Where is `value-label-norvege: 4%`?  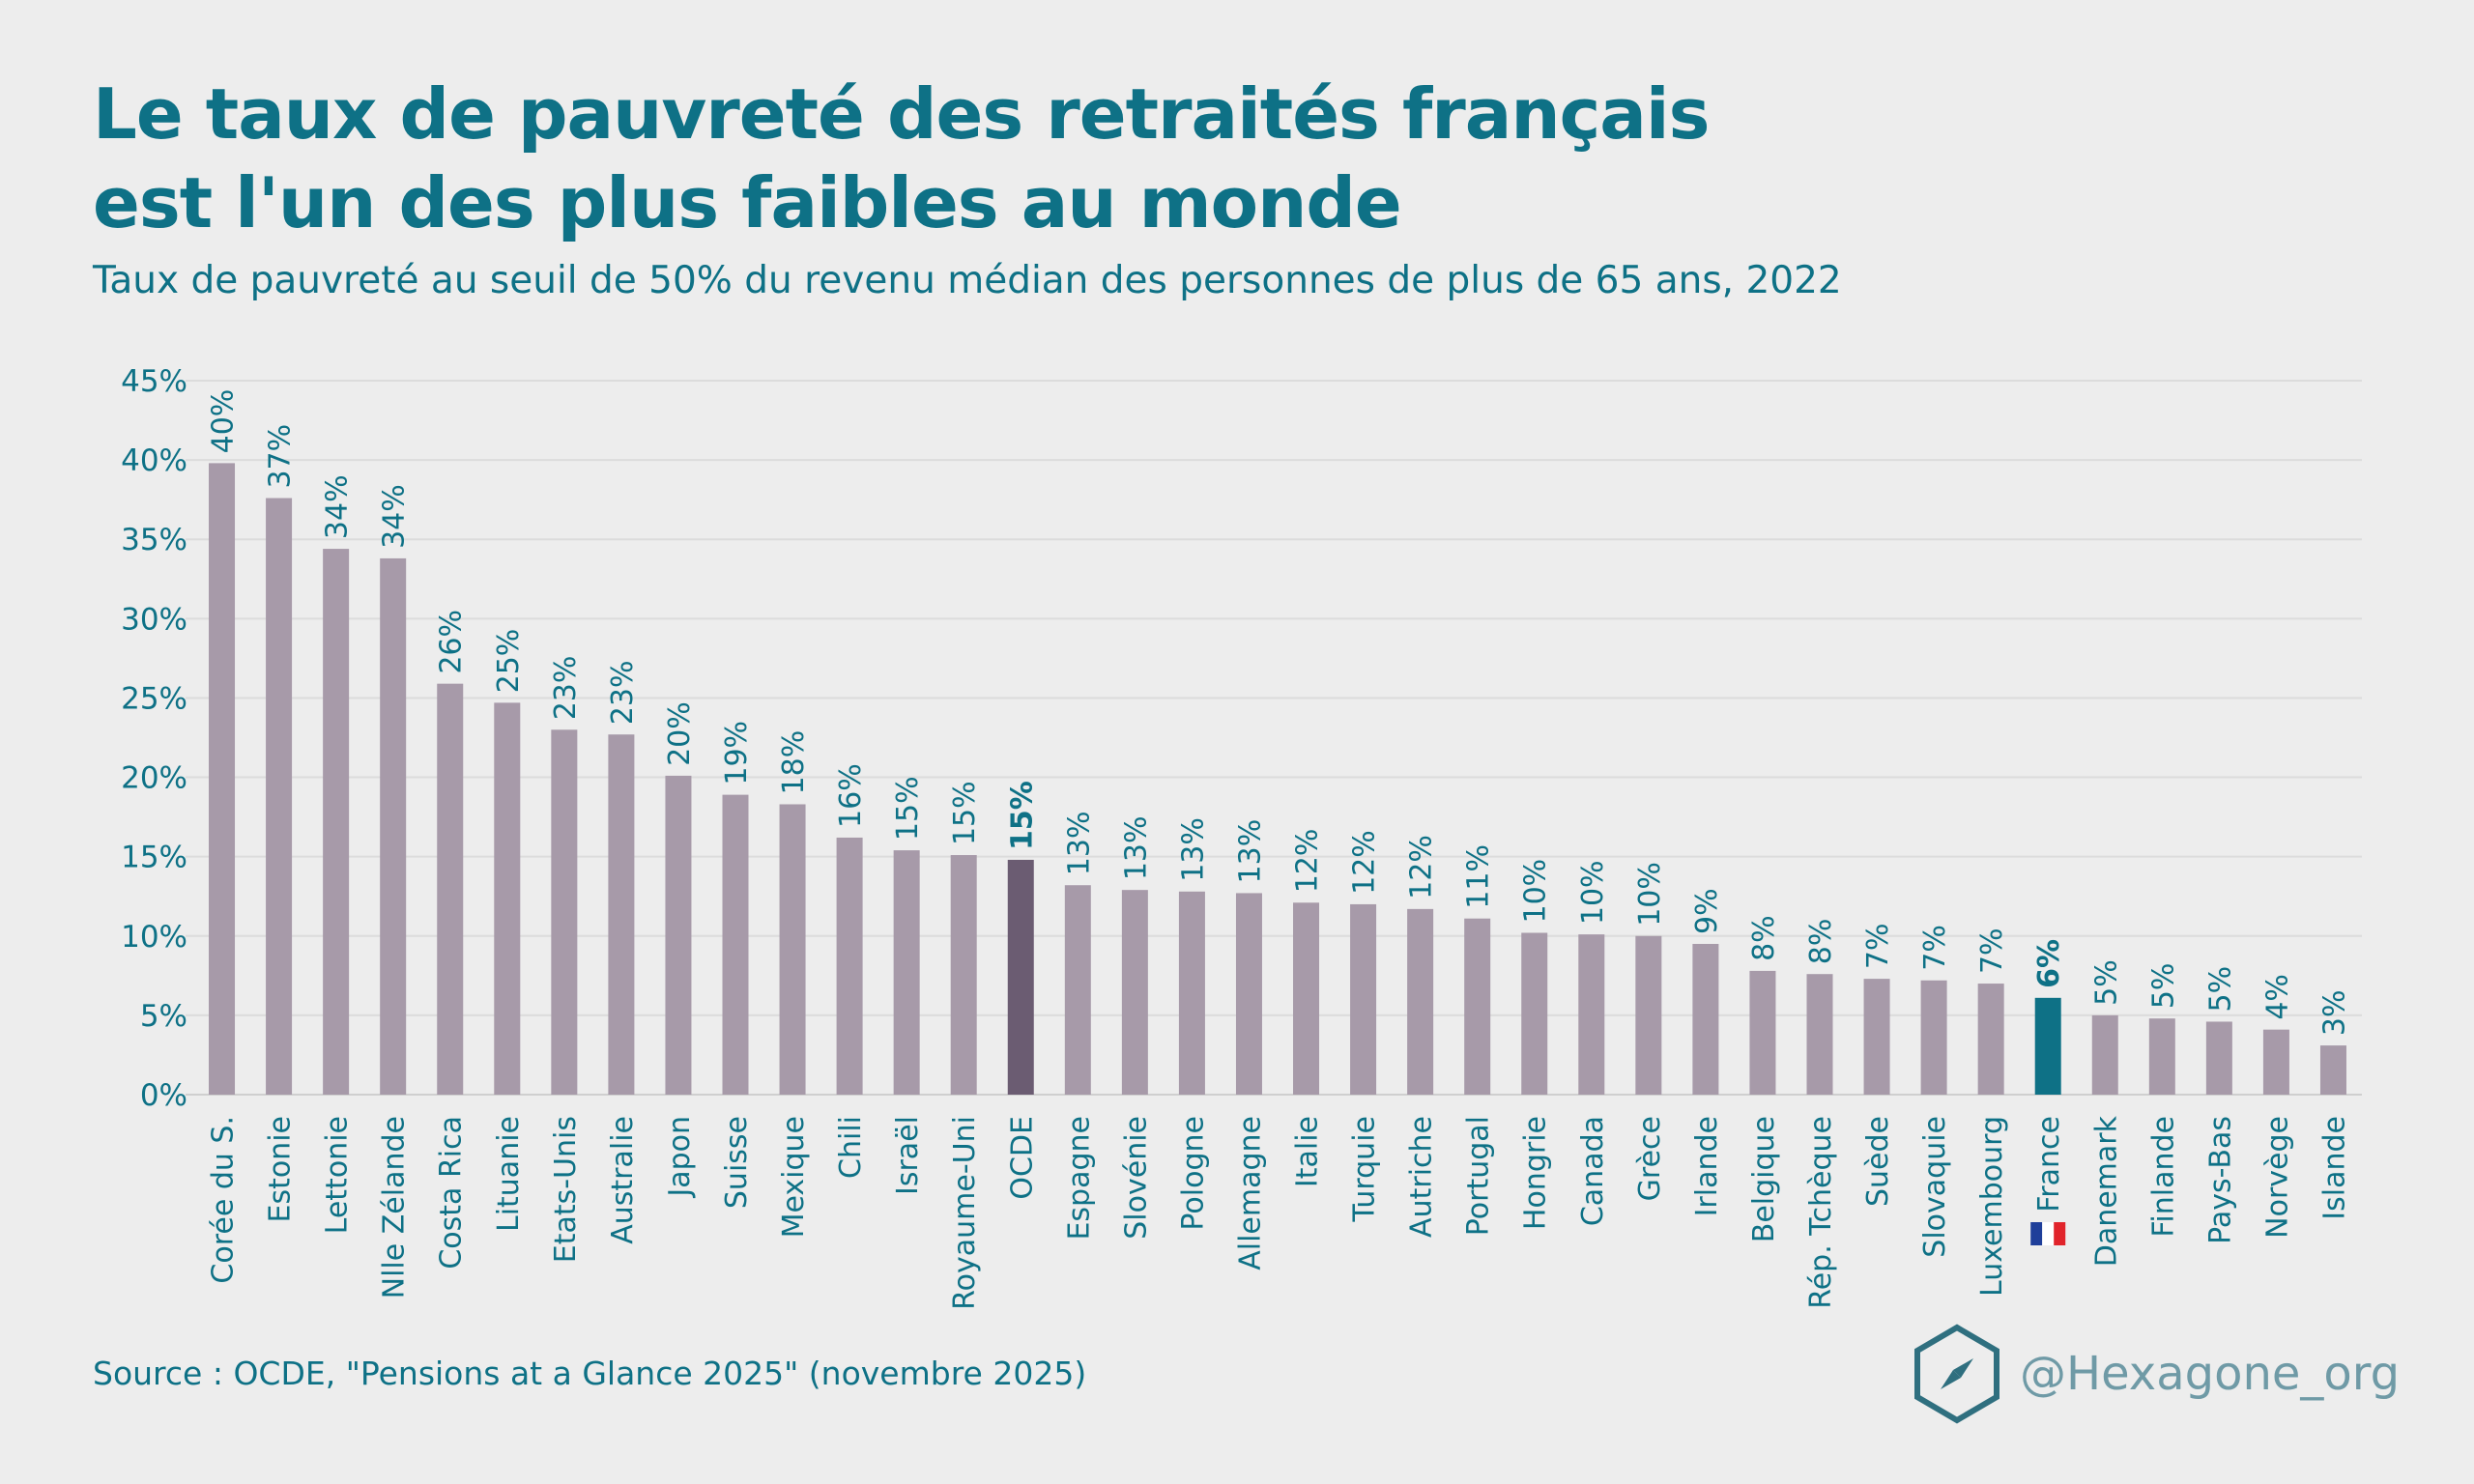
value-label-norvege: 4% is located at coordinates (2277, 997).